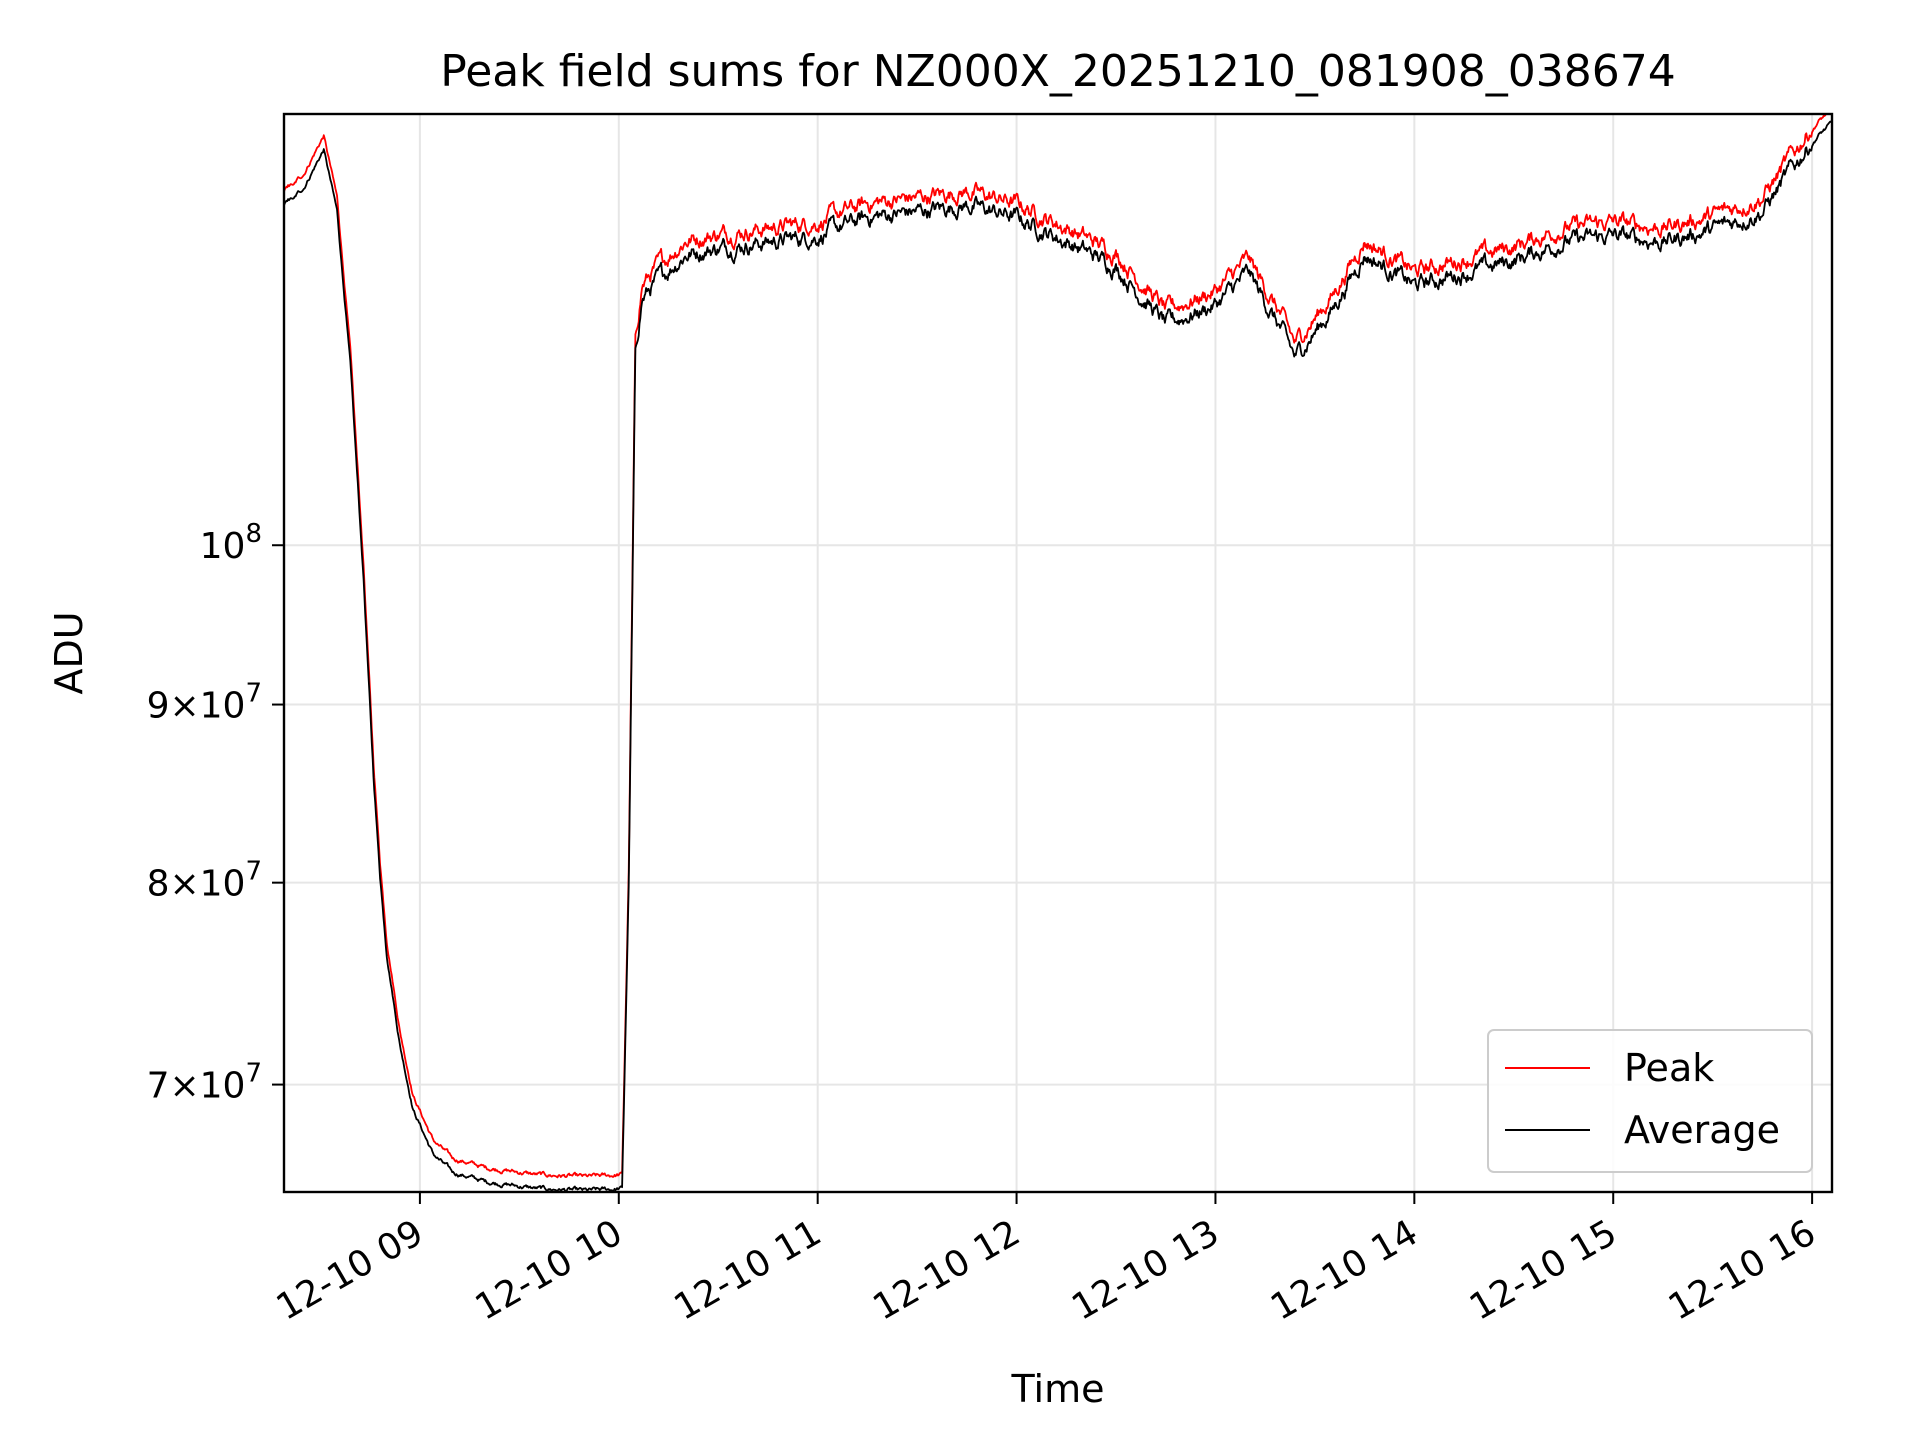  Describe the element at coordinates (158, 1086) in the screenshot. I see `y-tick-coefficient: 7` at that location.